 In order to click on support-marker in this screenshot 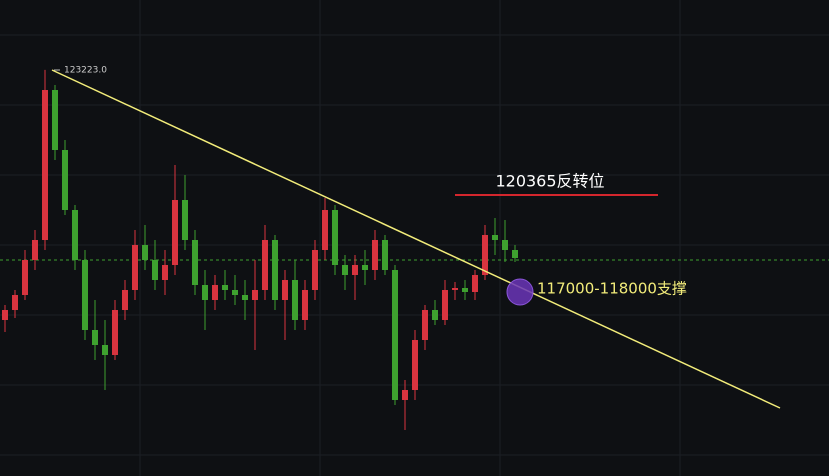, I will do `click(520, 292)`.